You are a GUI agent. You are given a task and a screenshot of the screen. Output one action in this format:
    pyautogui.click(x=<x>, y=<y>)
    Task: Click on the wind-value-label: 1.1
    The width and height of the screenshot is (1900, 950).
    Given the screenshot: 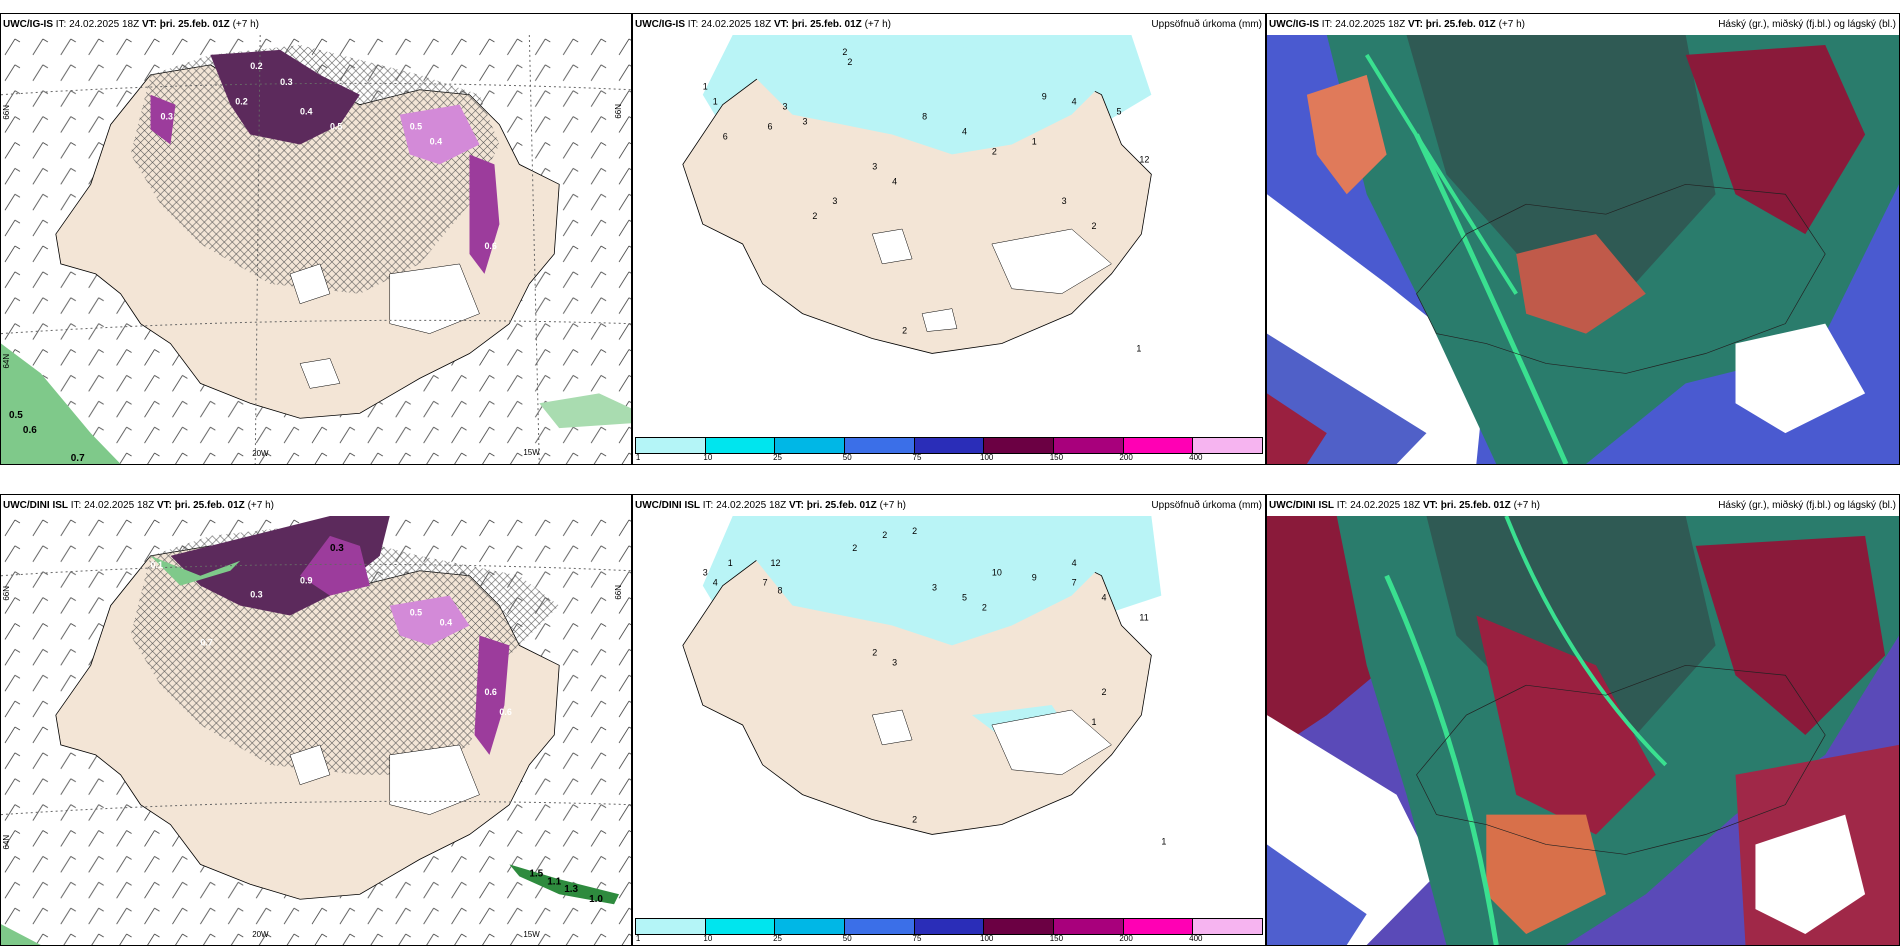 What is the action you would take?
    pyautogui.click(x=554, y=881)
    